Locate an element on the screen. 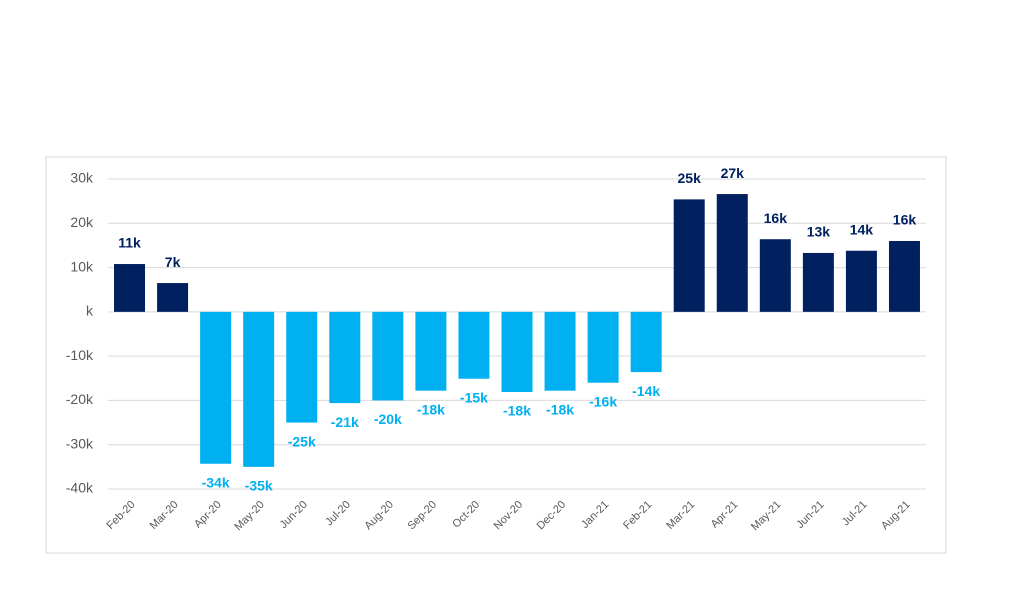 The width and height of the screenshot is (1024, 598). value-label: -14k is located at coordinates (646, 391).